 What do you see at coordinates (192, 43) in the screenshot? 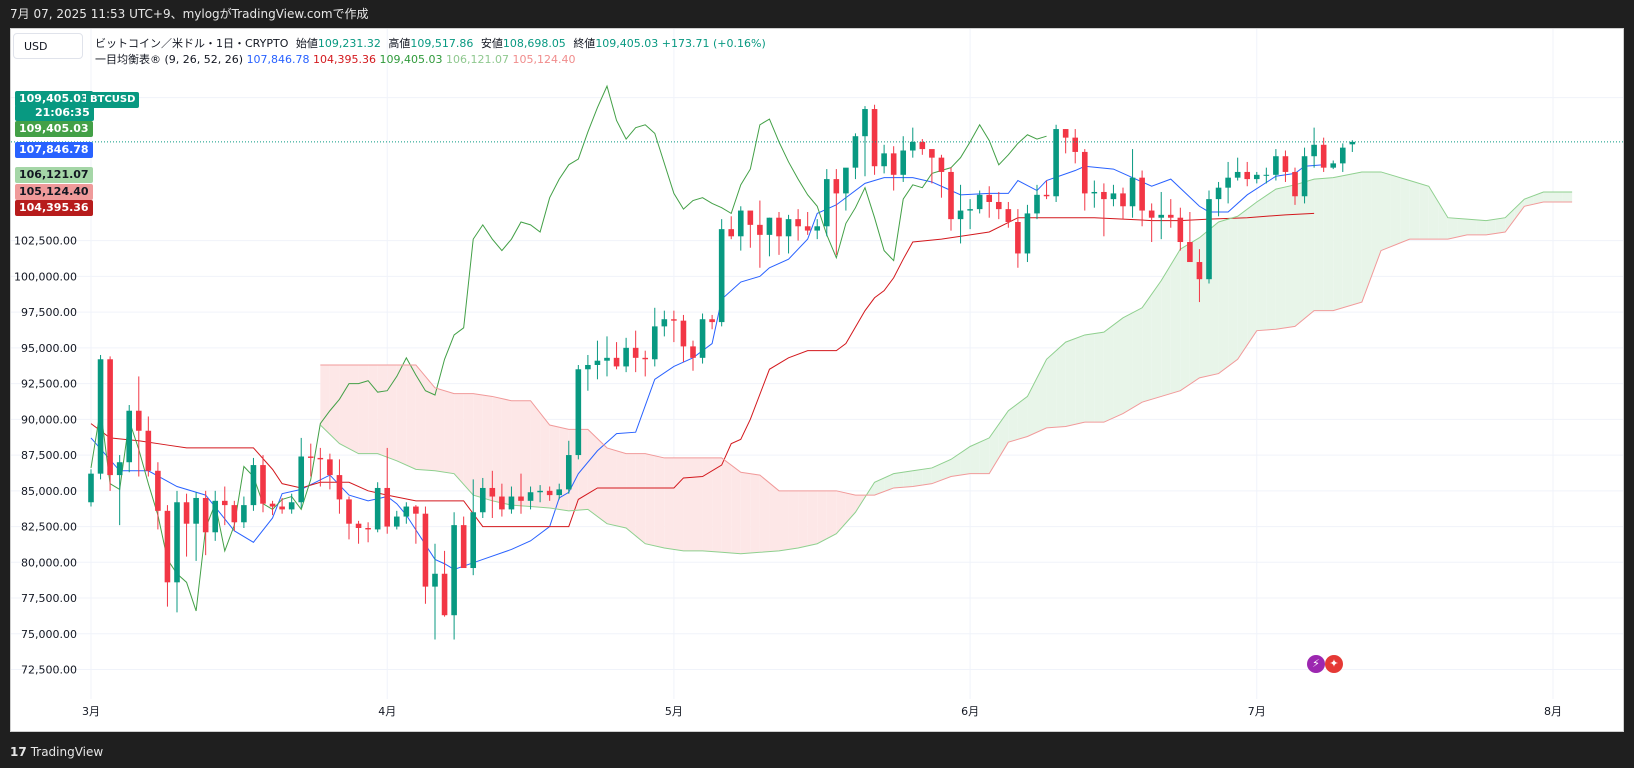
I see `symbol-title: ビットコイン／米ドル・1日・CRYPTO` at bounding box center [192, 43].